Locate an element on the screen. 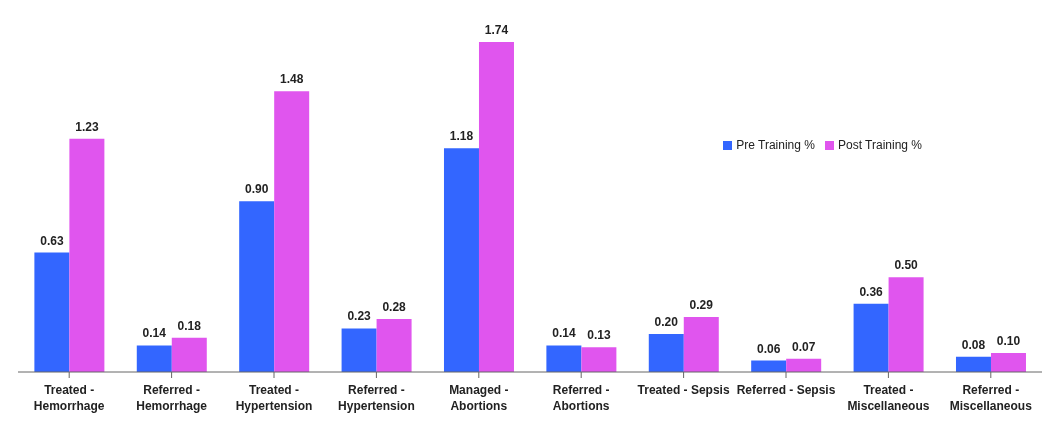 The width and height of the screenshot is (1060, 440). data-label: 0.06 is located at coordinates (769, 348).